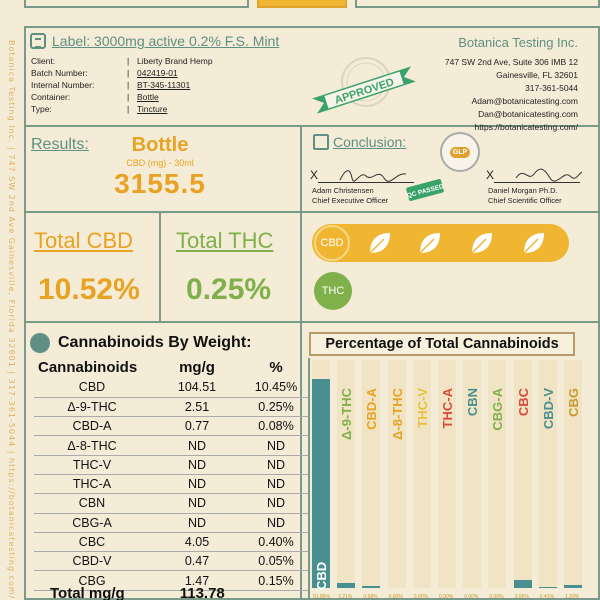 This screenshot has width=600, height=600. I want to click on chart-category-label: Δ-9-THC, so click(347, 414).